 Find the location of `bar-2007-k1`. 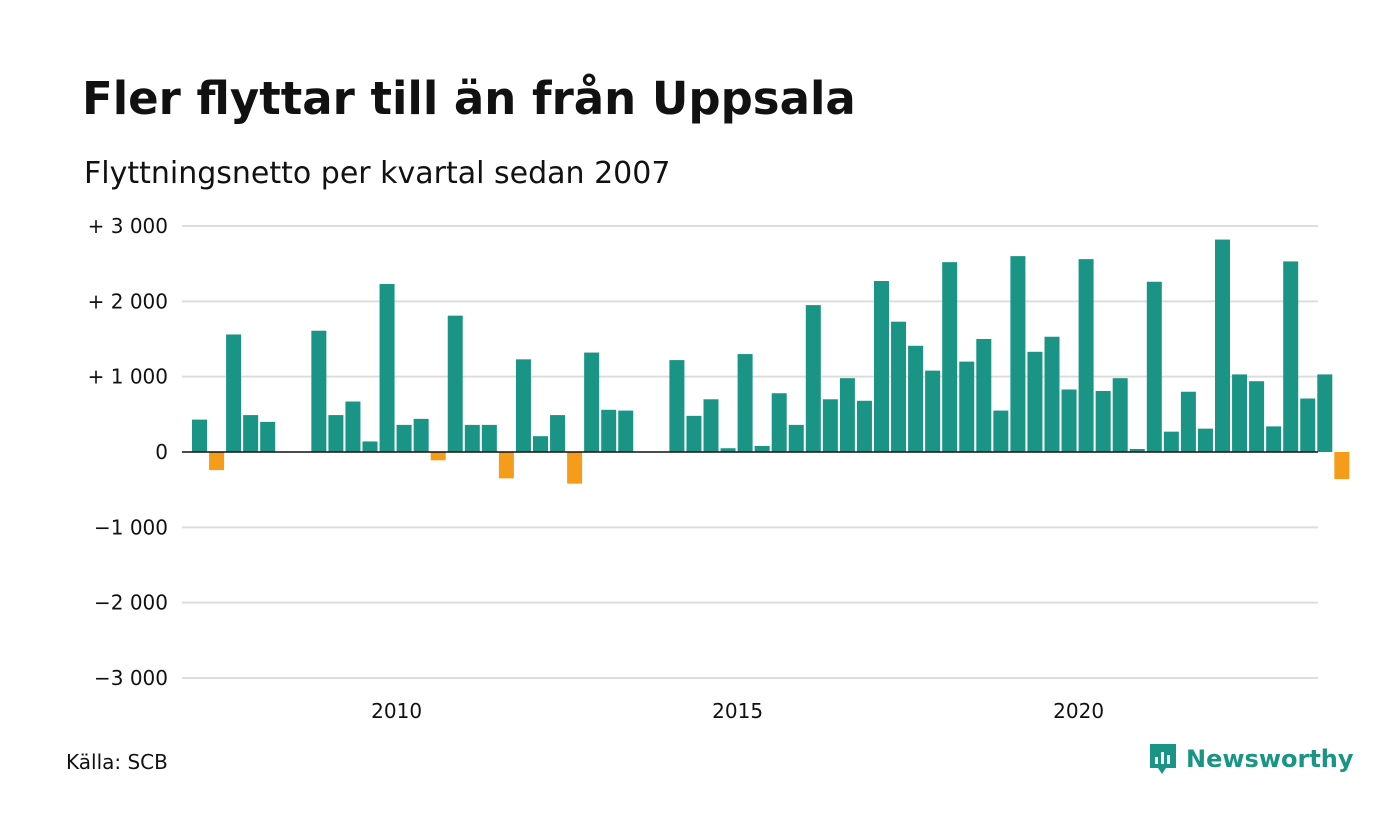

bar-2007-k1 is located at coordinates (199, 435).